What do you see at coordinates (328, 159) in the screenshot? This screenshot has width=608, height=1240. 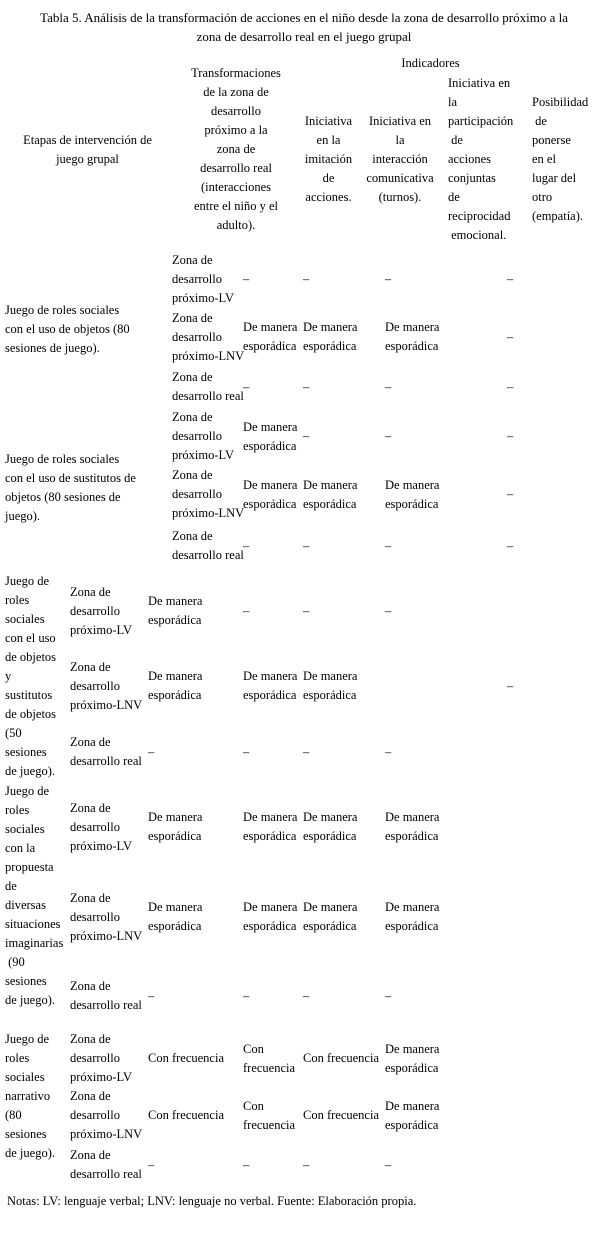 I see `header-indicador-imitacion: Iniciativa en la imitación de acciones.` at bounding box center [328, 159].